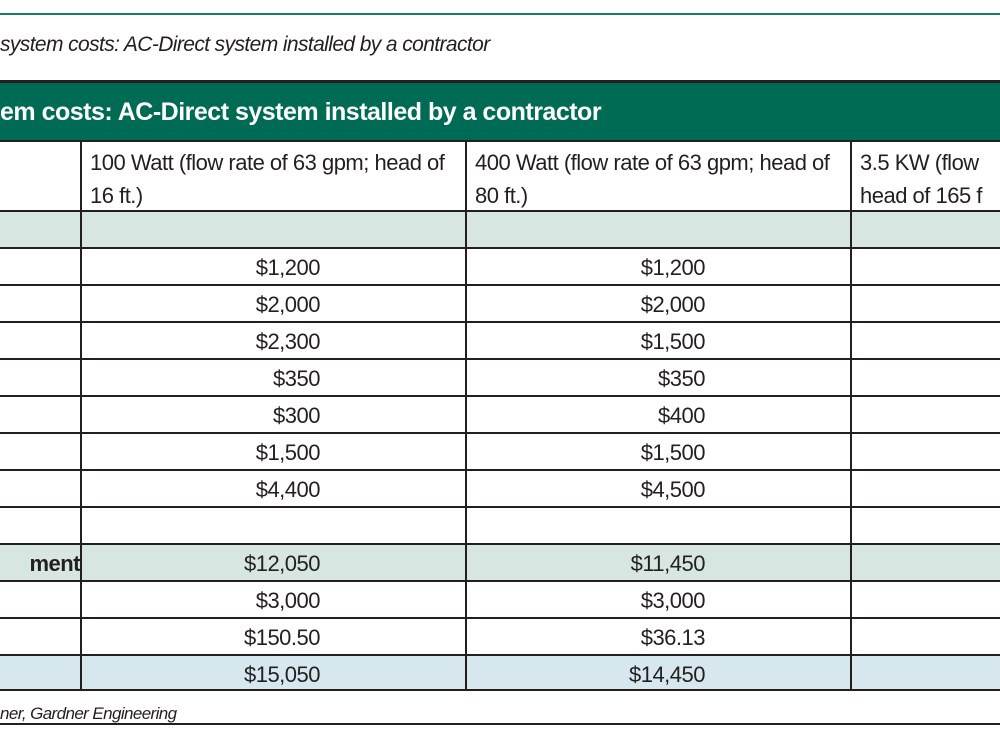  I want to click on table-row: $4,400 $4,500, so click(500, 487).